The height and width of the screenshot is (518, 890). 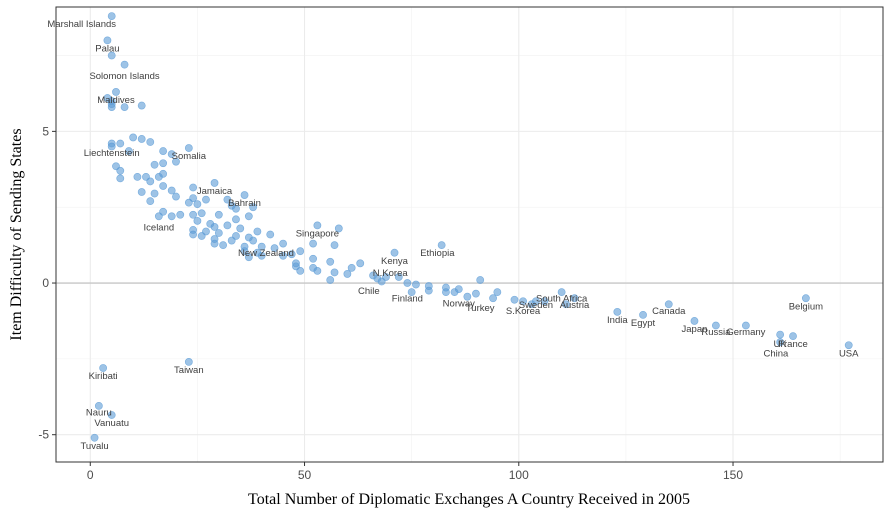 I want to click on point-label: South Africa, so click(x=562, y=299).